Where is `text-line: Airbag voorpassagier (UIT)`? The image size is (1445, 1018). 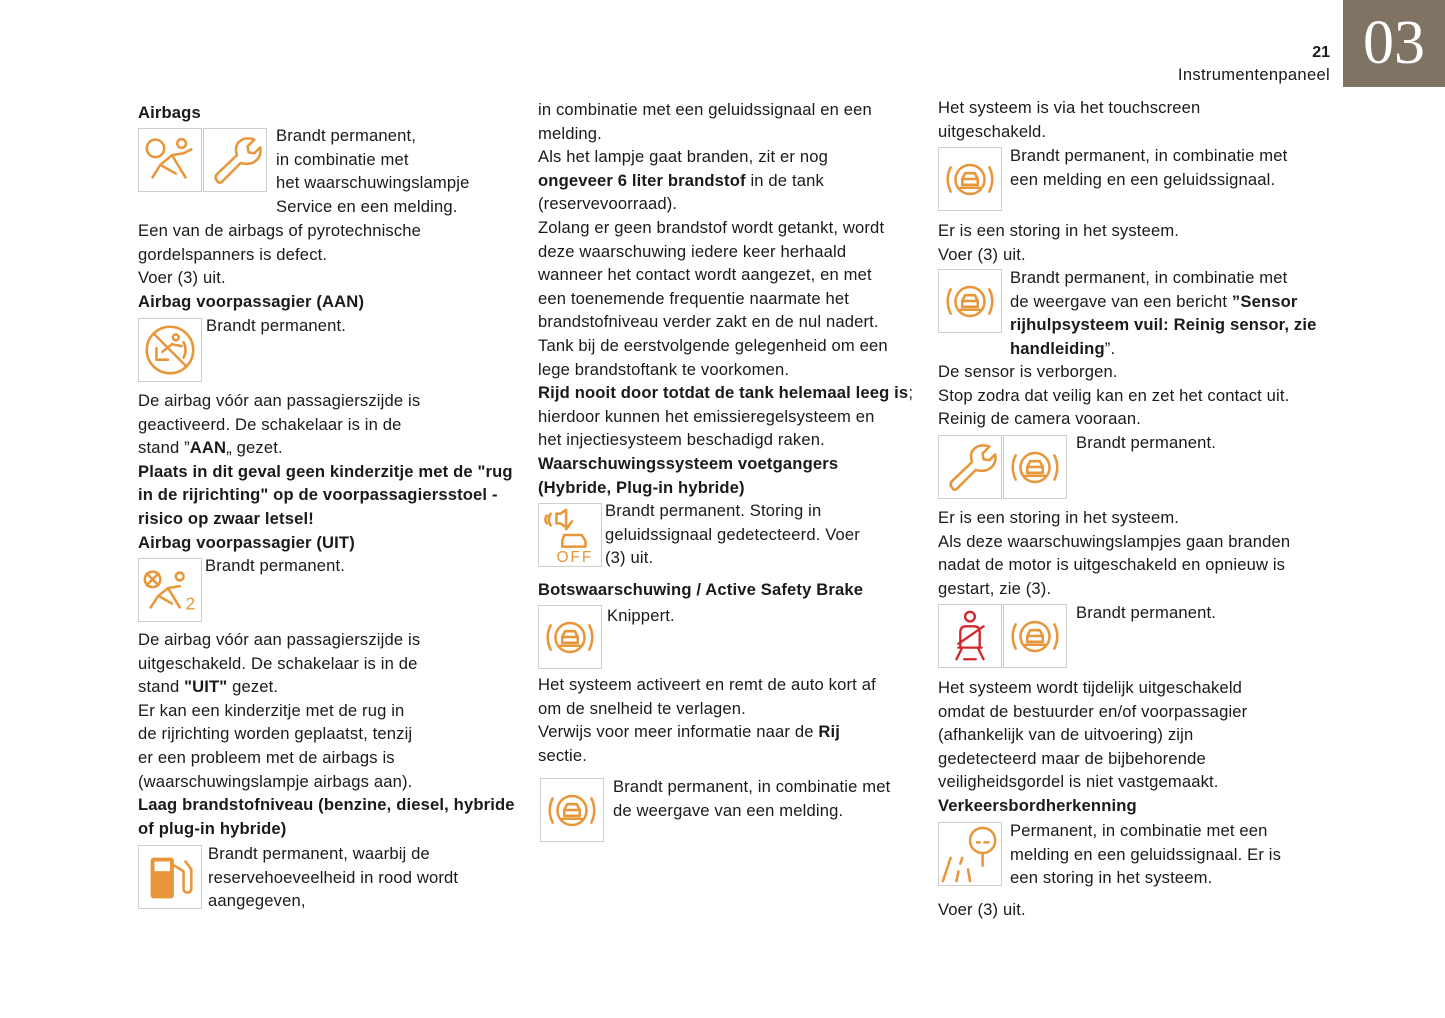 text-line: Airbag voorpassagier (UIT) is located at coordinates (325, 543).